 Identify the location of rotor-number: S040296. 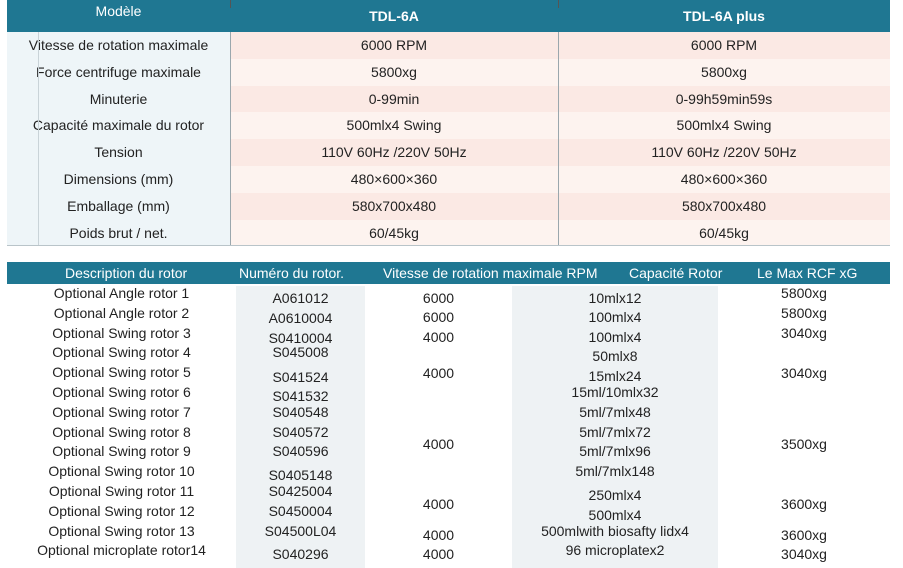
(300, 554).